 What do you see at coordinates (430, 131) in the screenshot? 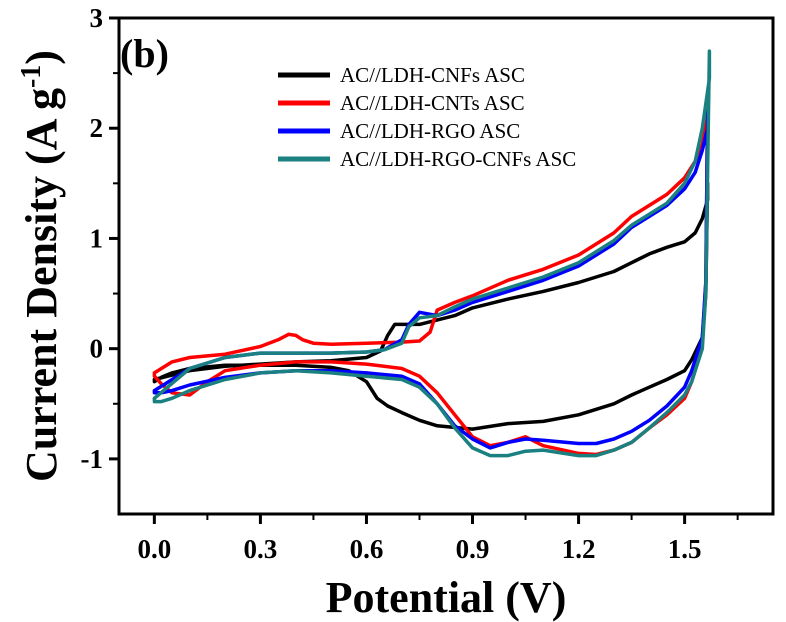
I see `legend-label-3: AC//LDH-RGO ASC` at bounding box center [430, 131].